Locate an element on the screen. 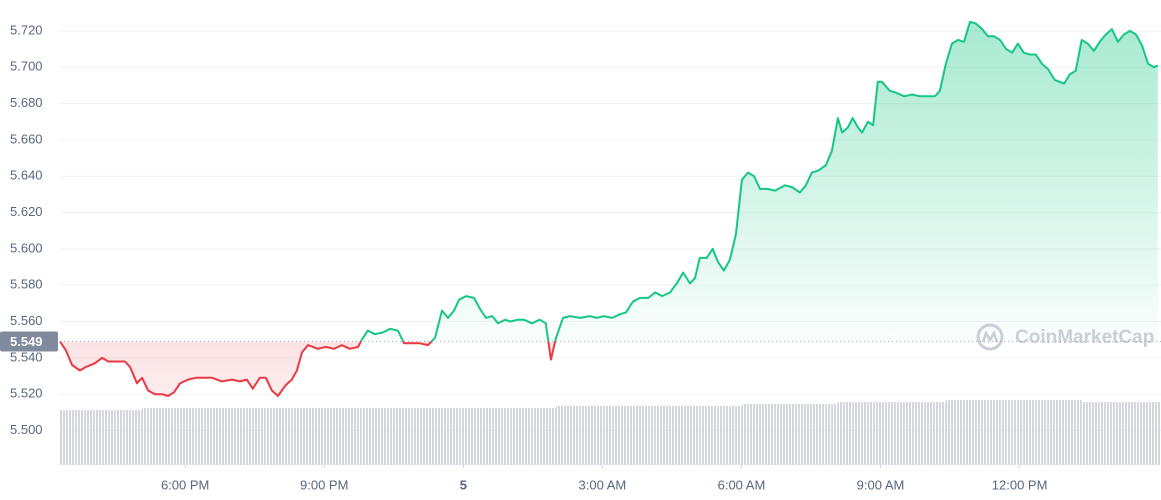 This screenshot has width=1161, height=500. y-tick-label: 5.640 is located at coordinates (26, 175).